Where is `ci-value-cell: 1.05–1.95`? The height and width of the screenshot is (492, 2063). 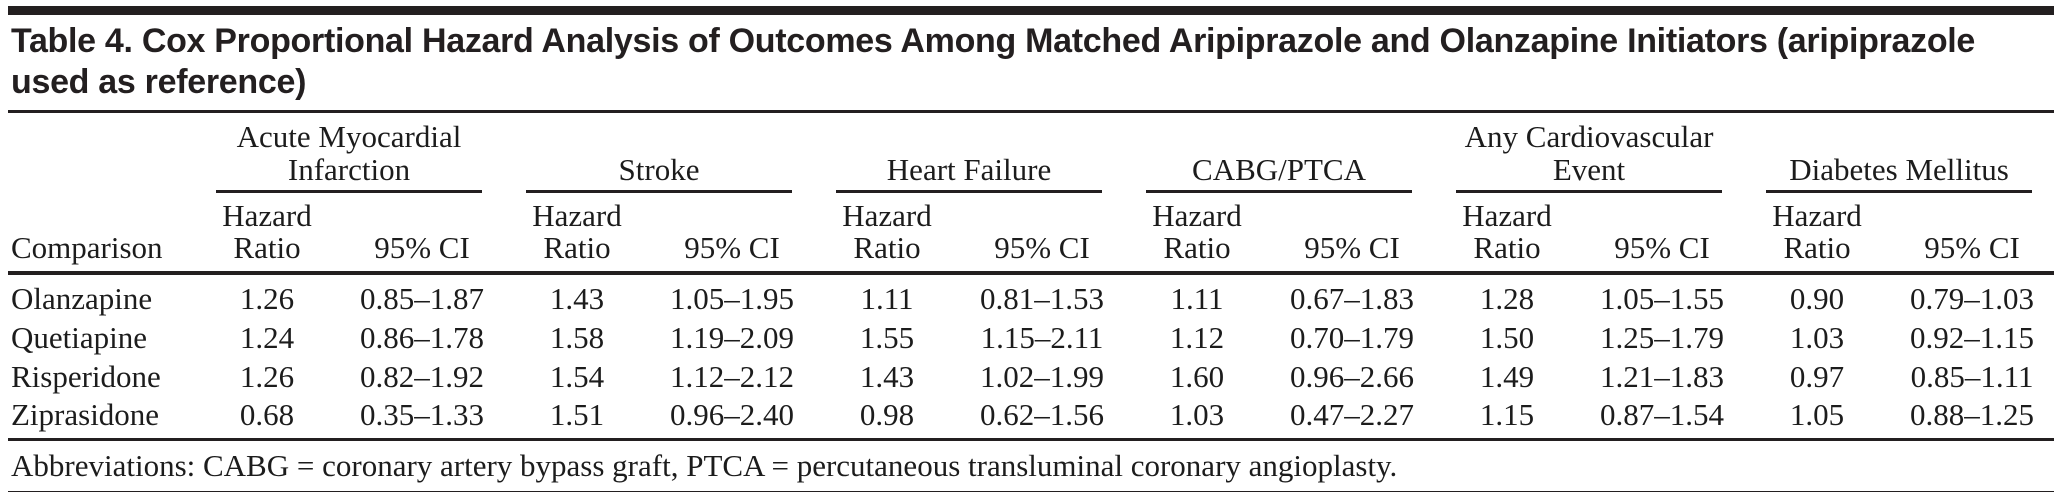 ci-value-cell: 1.05–1.95 is located at coordinates (732, 298).